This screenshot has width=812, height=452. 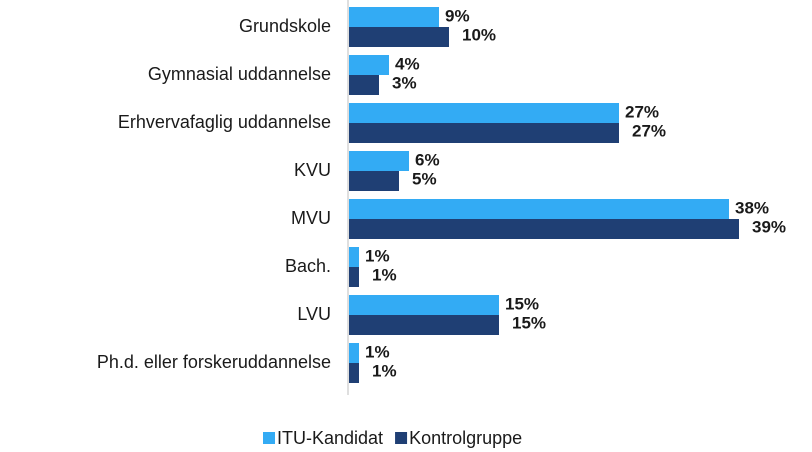 What do you see at coordinates (330, 438) in the screenshot?
I see `legend-label: ITU-Kandidat` at bounding box center [330, 438].